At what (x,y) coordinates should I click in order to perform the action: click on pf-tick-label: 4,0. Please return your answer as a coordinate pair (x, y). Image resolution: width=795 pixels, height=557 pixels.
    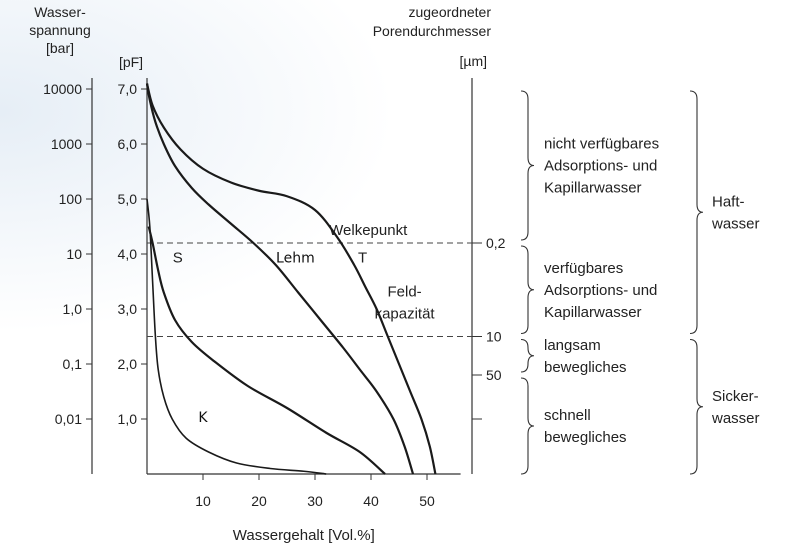
    Looking at the image, I should click on (128, 254).